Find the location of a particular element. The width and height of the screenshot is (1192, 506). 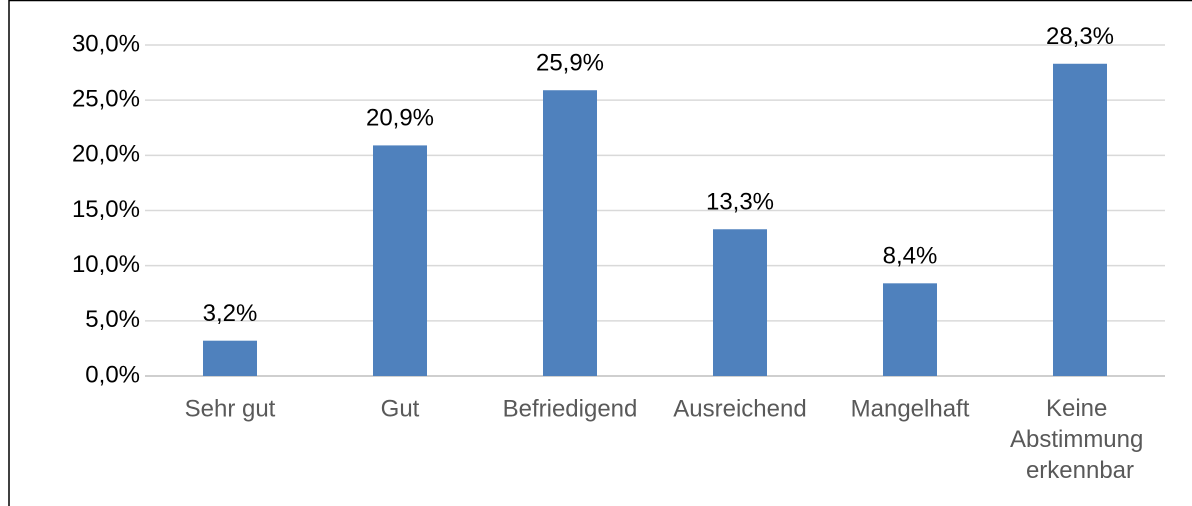

y-tick-label: 5,0% is located at coordinates (112, 319).